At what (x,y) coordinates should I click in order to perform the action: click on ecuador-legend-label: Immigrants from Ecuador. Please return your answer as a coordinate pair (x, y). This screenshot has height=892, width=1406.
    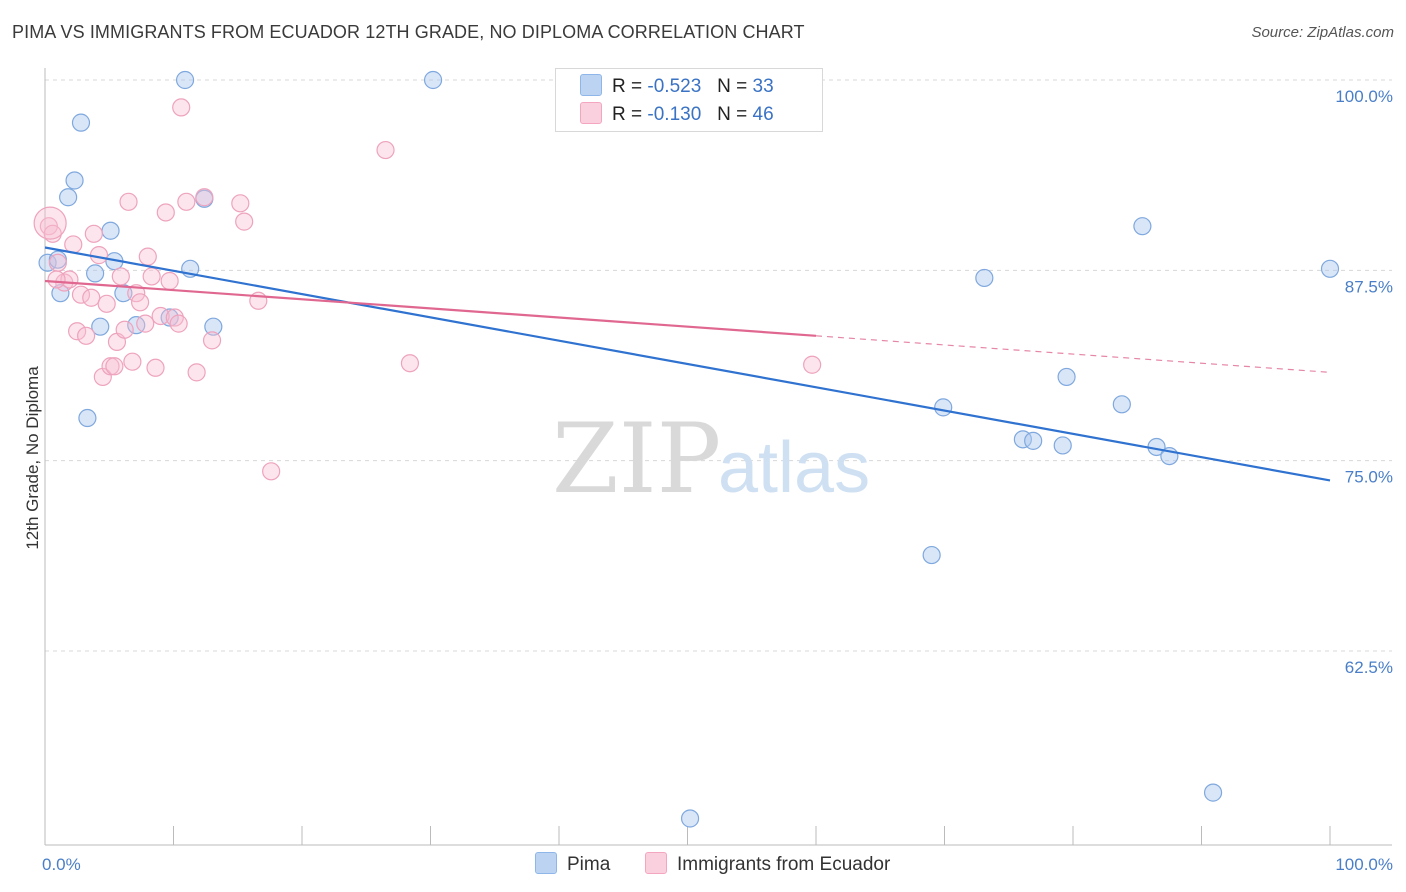
    Looking at the image, I should click on (784, 864).